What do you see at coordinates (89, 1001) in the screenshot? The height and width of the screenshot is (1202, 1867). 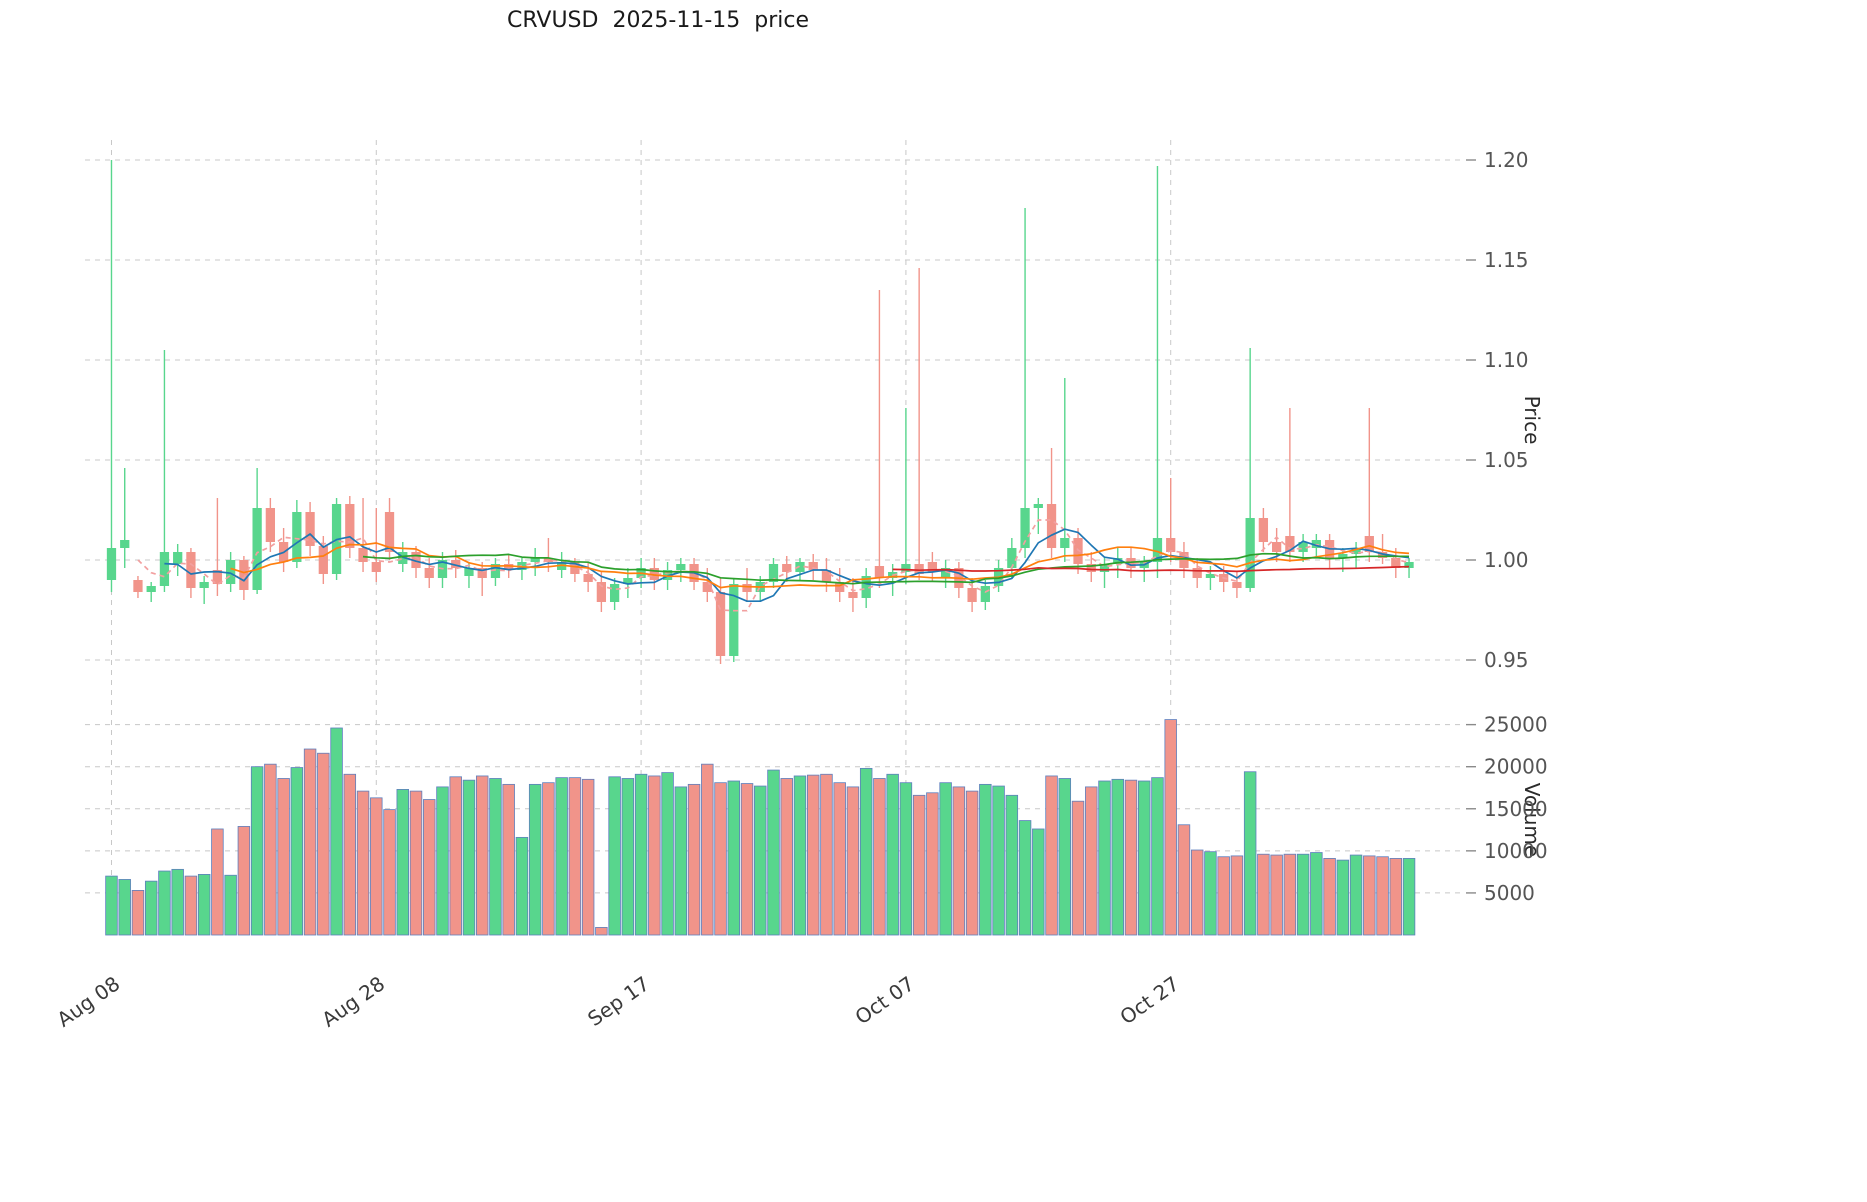 I see `x-tick-label: Aug 08` at bounding box center [89, 1001].